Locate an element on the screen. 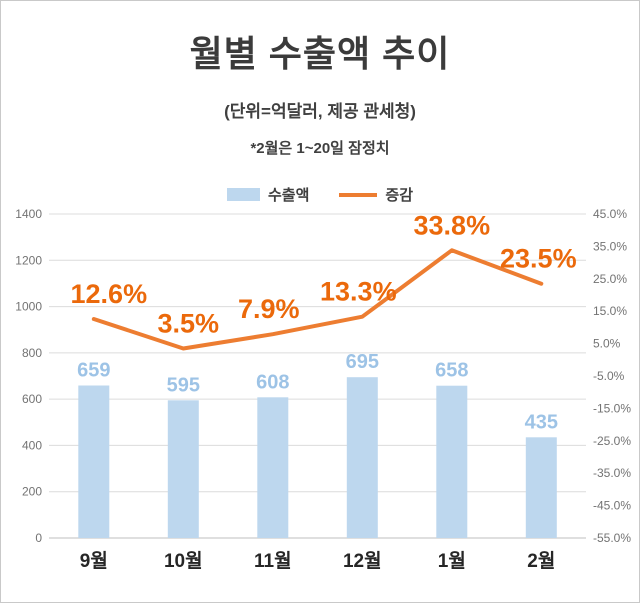 This screenshot has width=640, height=603. bar-value-label: 608 is located at coordinates (272, 382).